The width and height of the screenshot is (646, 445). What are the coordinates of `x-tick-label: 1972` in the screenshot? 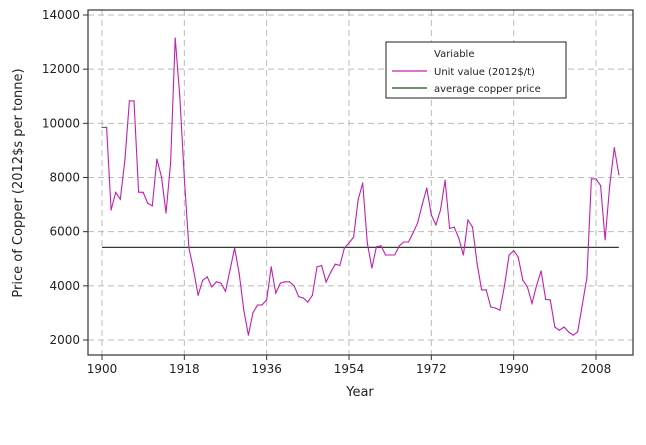 It's located at (431, 369).